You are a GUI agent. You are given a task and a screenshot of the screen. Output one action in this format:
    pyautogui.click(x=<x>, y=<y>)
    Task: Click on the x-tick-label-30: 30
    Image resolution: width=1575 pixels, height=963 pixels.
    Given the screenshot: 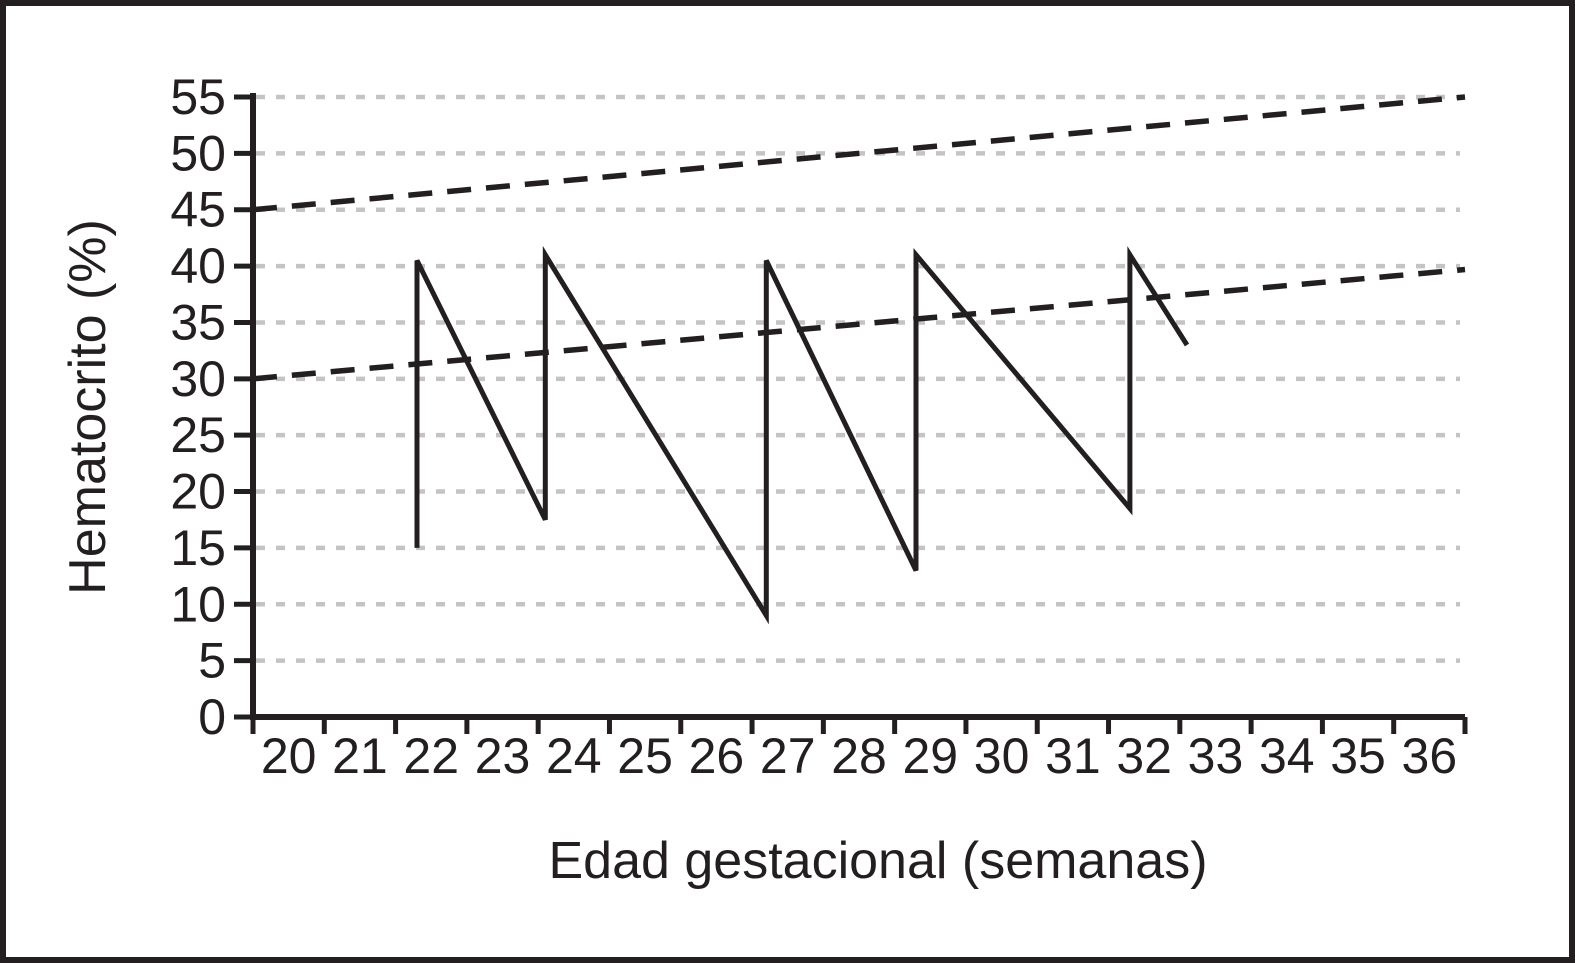 What is the action you would take?
    pyautogui.click(x=1002, y=756)
    